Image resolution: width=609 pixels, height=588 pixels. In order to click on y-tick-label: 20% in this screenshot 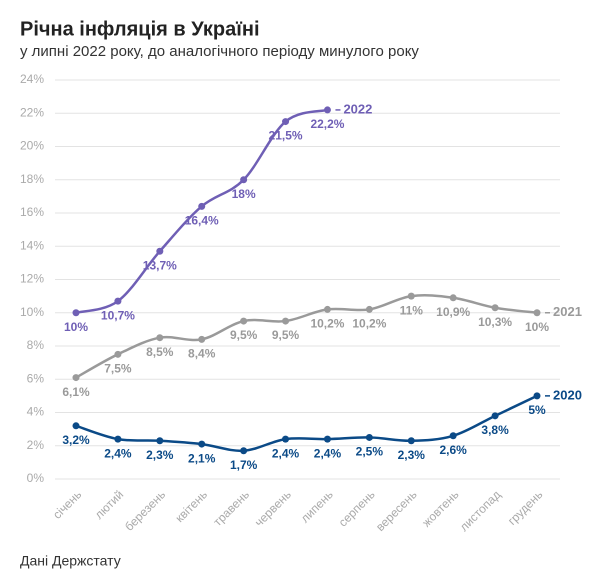, I will do `click(32, 146)`.